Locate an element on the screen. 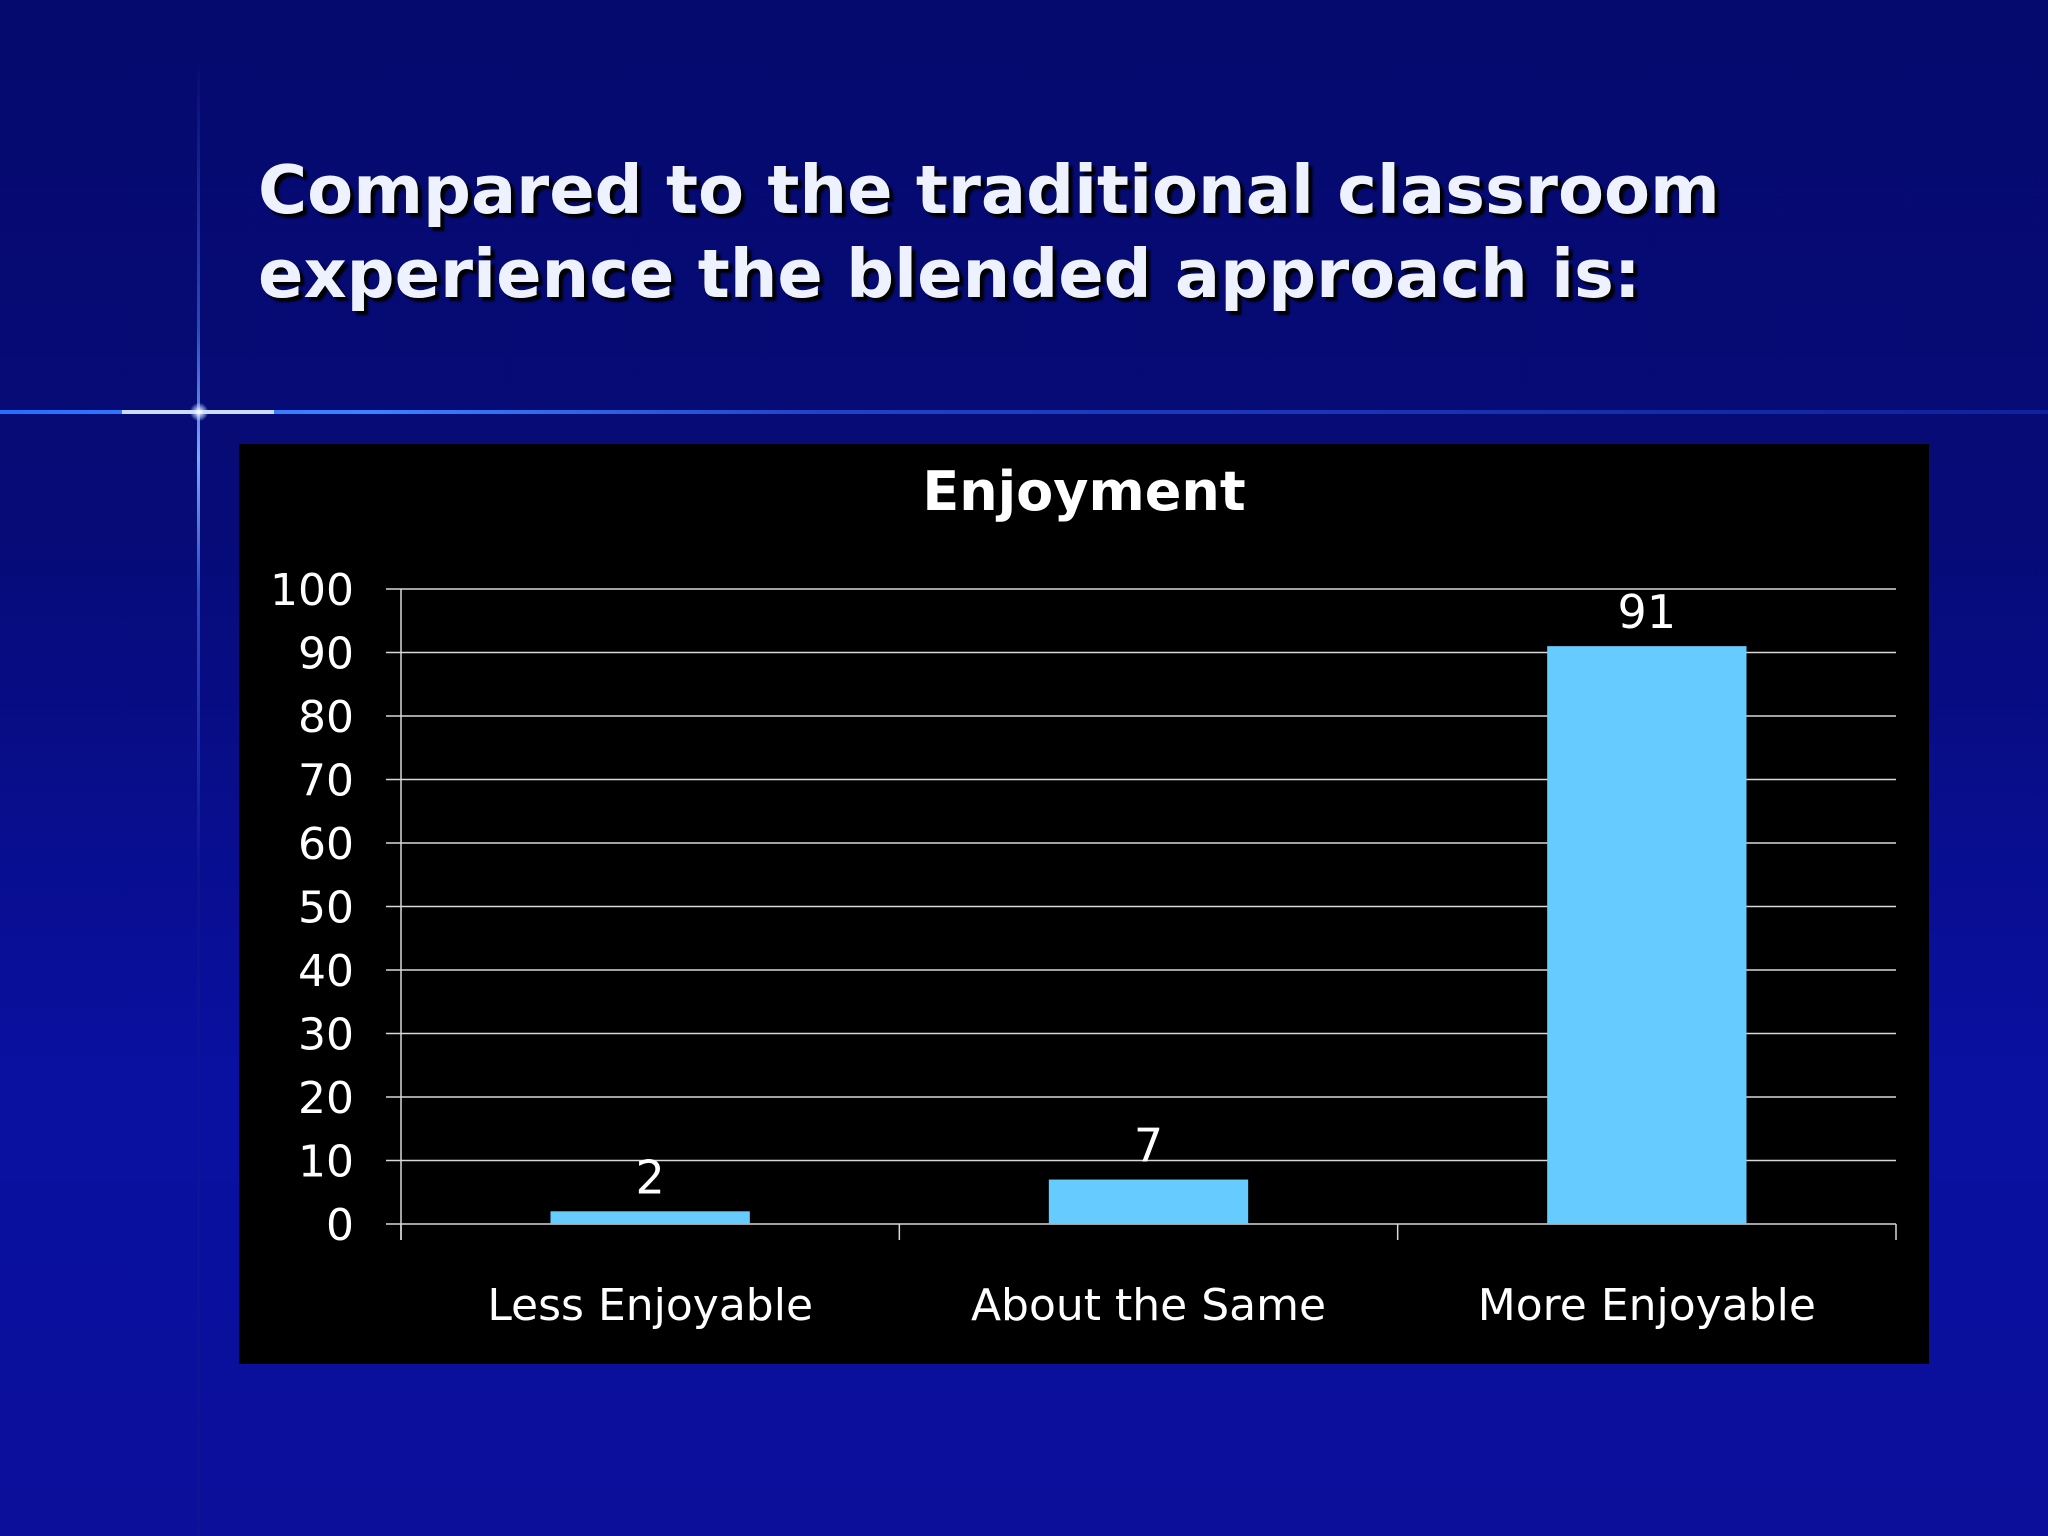 Image resolution: width=2048 pixels, height=1536 pixels. y-tick-label: 60 is located at coordinates (326, 844).